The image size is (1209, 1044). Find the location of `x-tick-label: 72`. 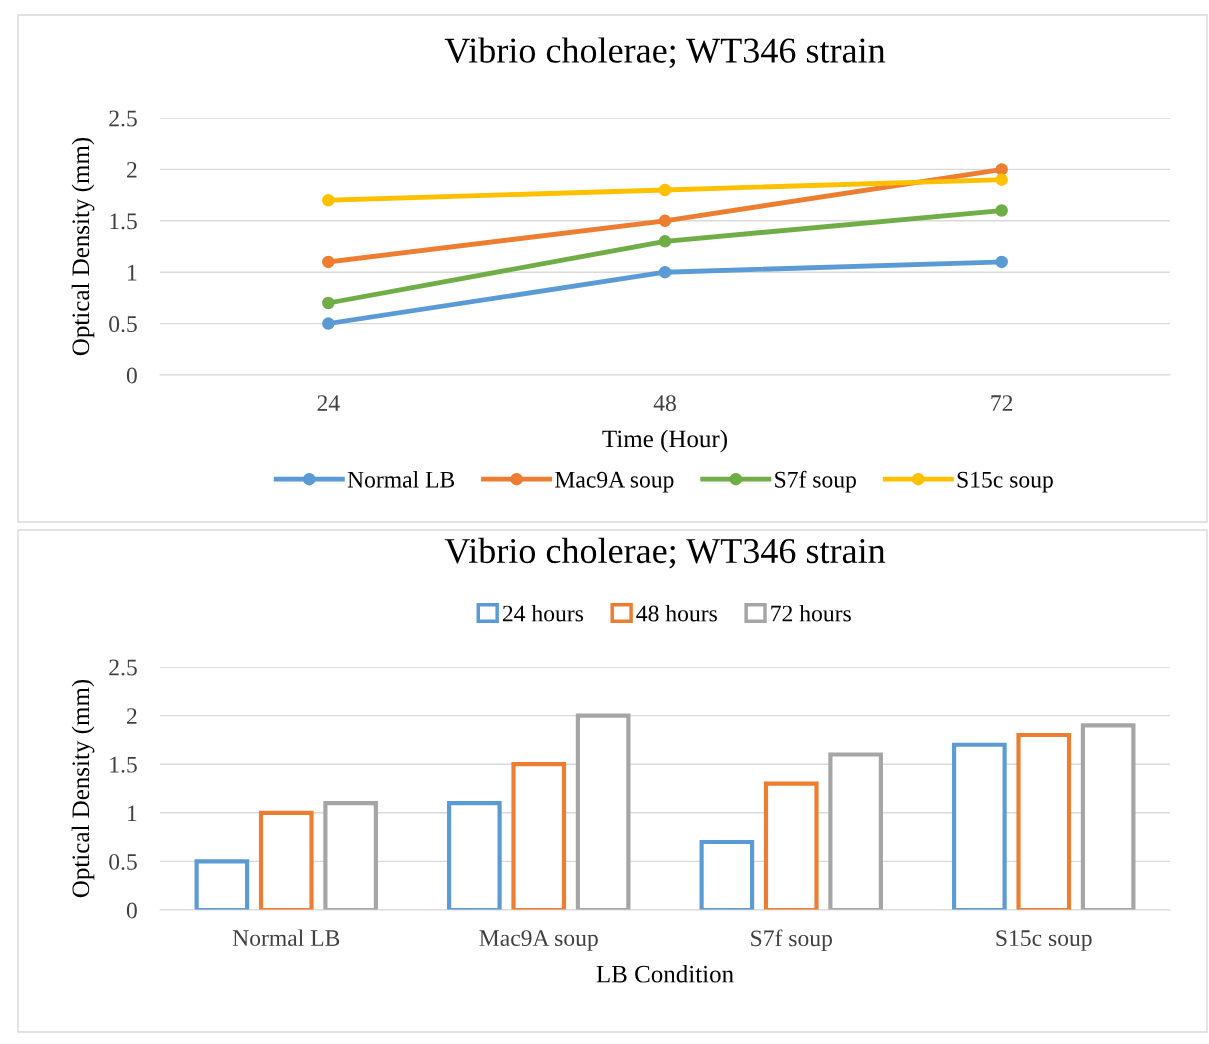

x-tick-label: 72 is located at coordinates (1002, 403).